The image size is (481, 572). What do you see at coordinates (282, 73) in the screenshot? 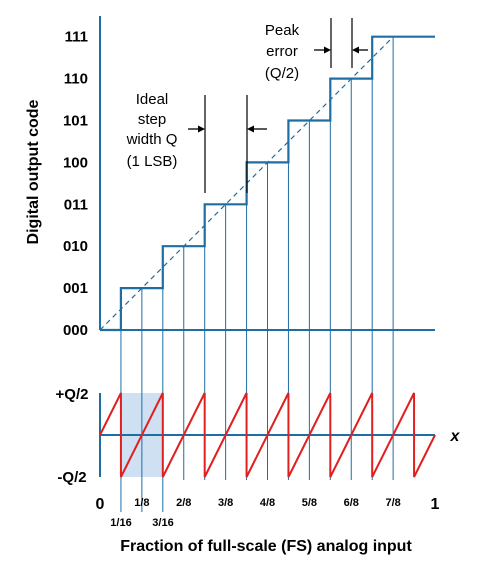
I see `peak-error-line-3: (Q/2)` at bounding box center [282, 73].